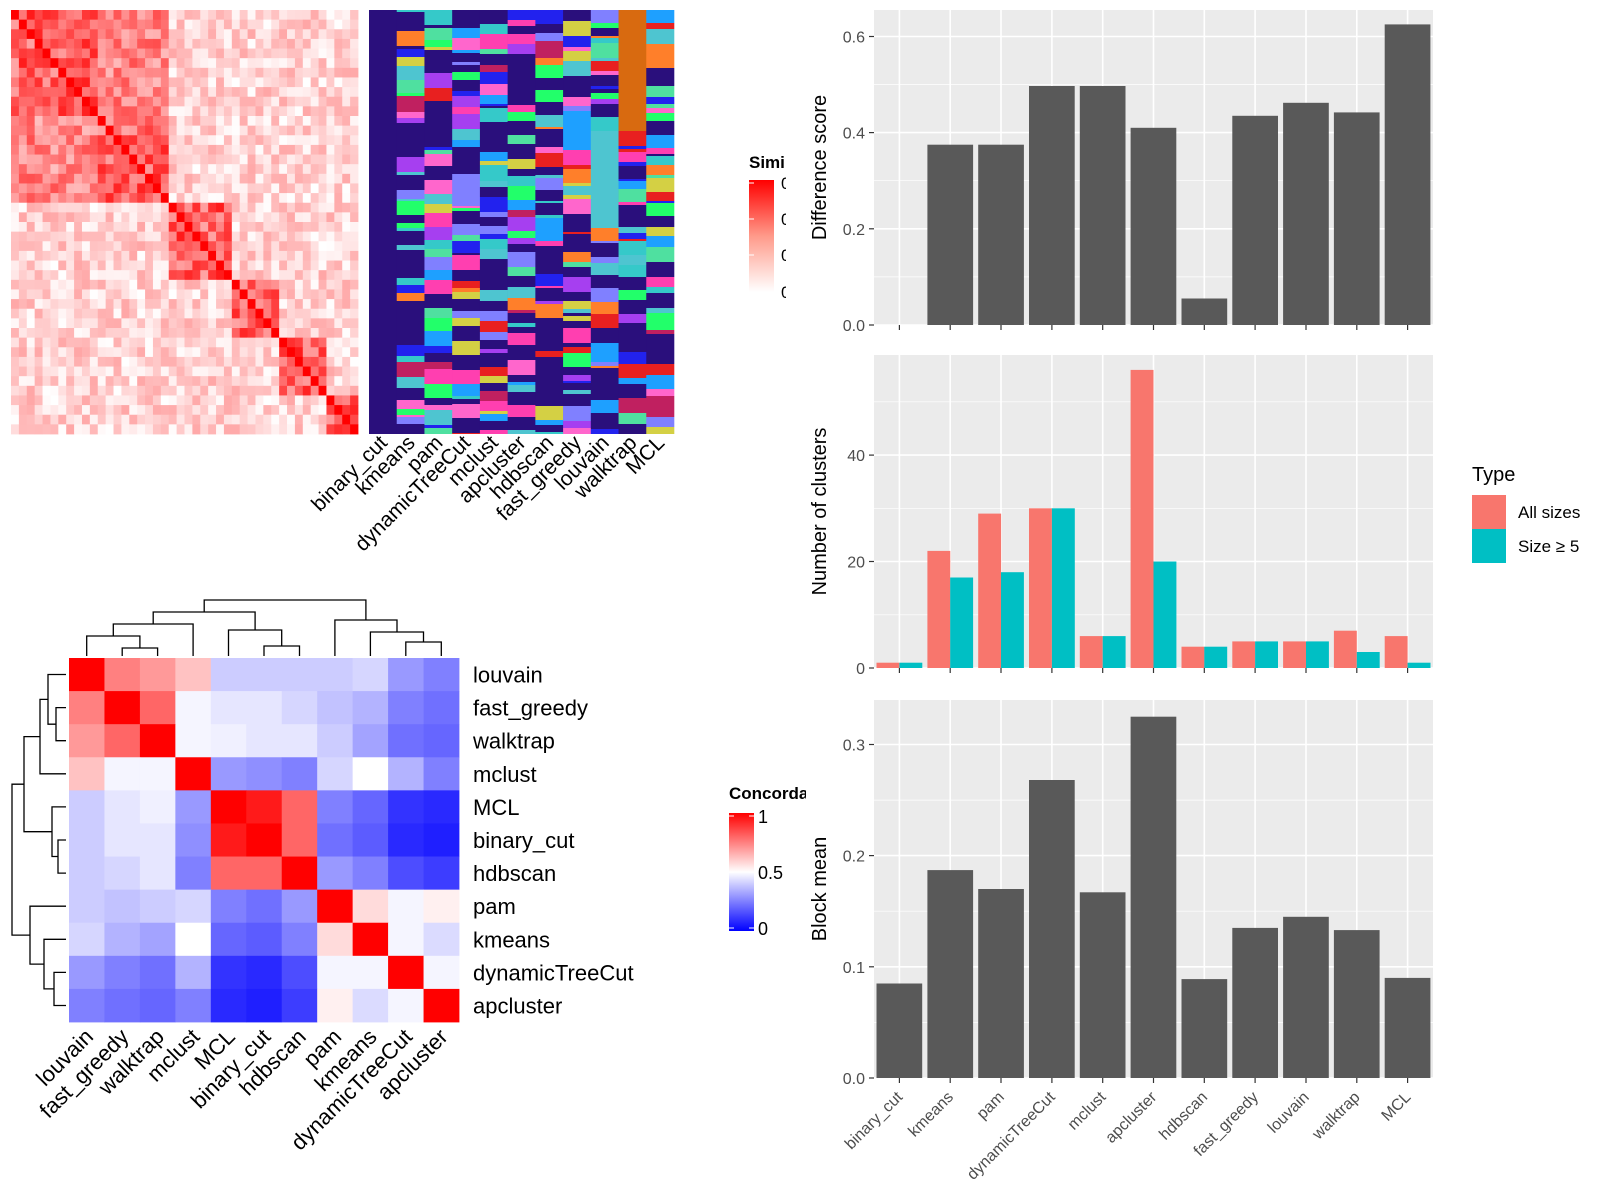 This screenshot has width=1600, height=1200. Describe the element at coordinates (1153, 226) in the screenshot. I see `bar` at that location.